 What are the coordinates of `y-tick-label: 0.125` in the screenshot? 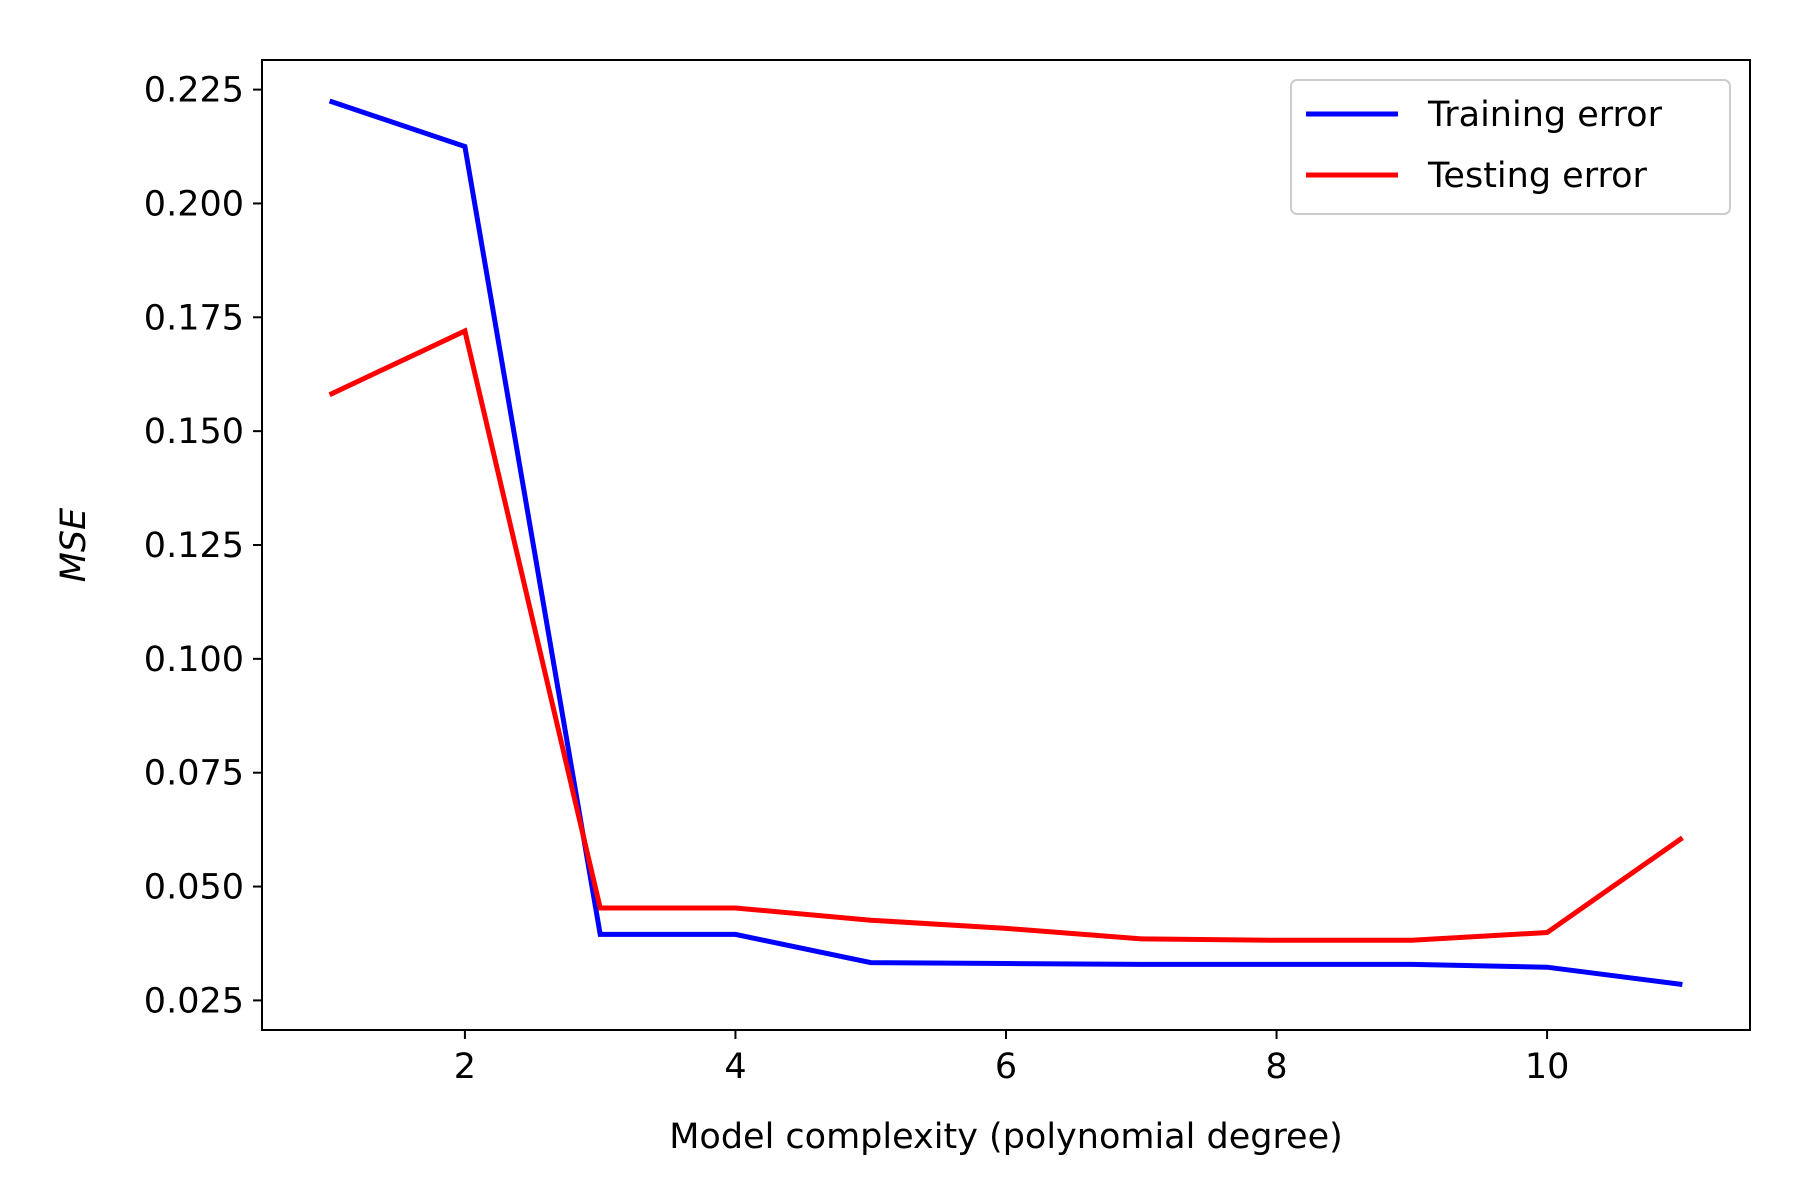 It's located at (194, 546).